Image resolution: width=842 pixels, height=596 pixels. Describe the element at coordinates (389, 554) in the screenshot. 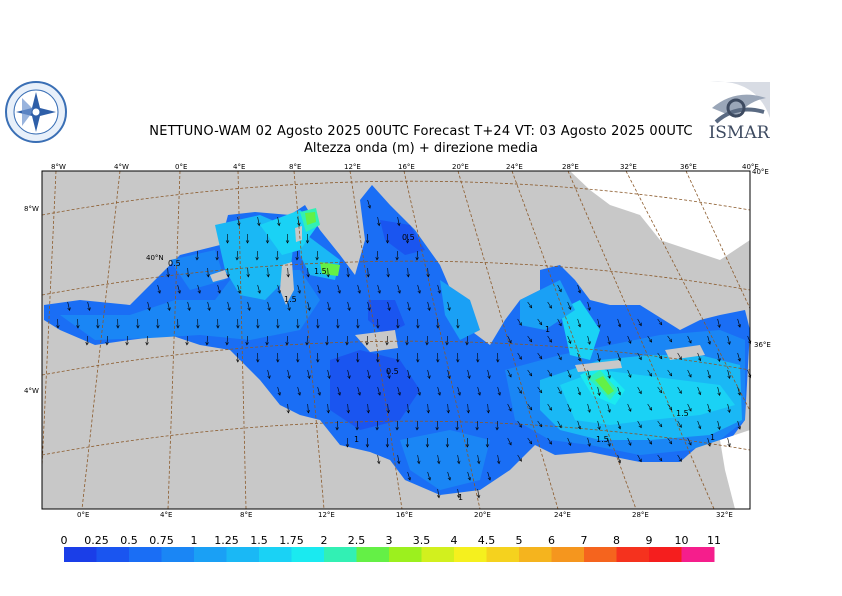

I see `legend-color-scale` at that location.